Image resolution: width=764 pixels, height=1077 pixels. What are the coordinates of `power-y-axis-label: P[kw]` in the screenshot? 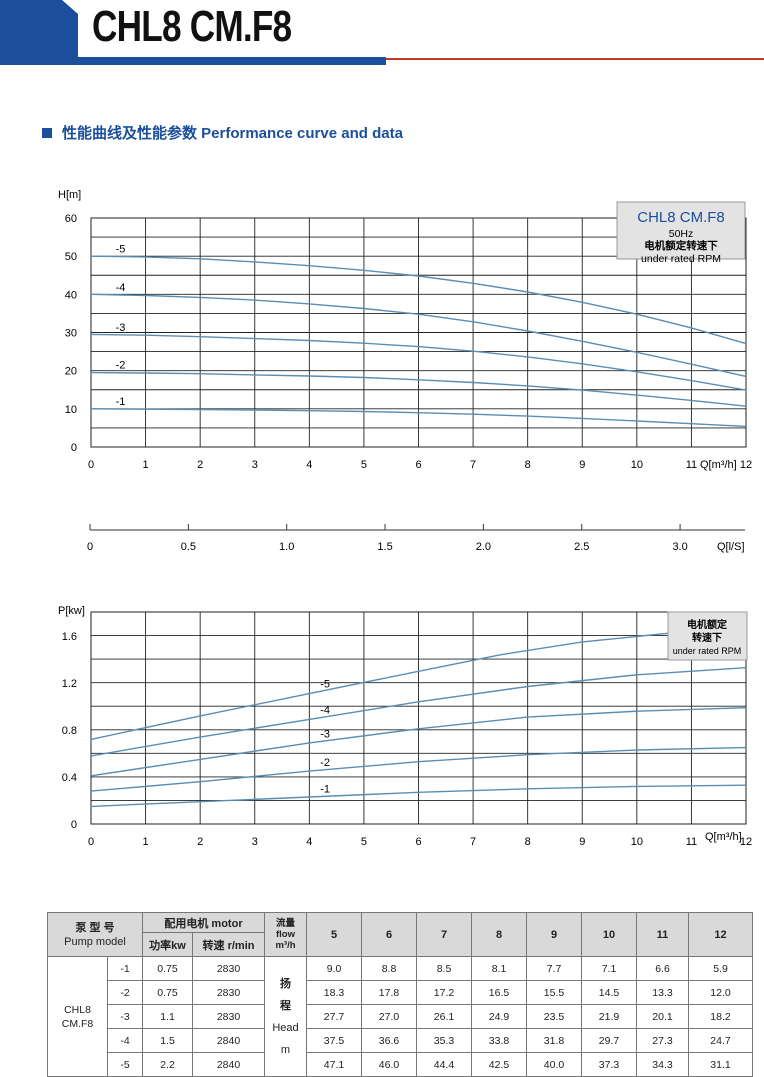 It's located at (71, 611).